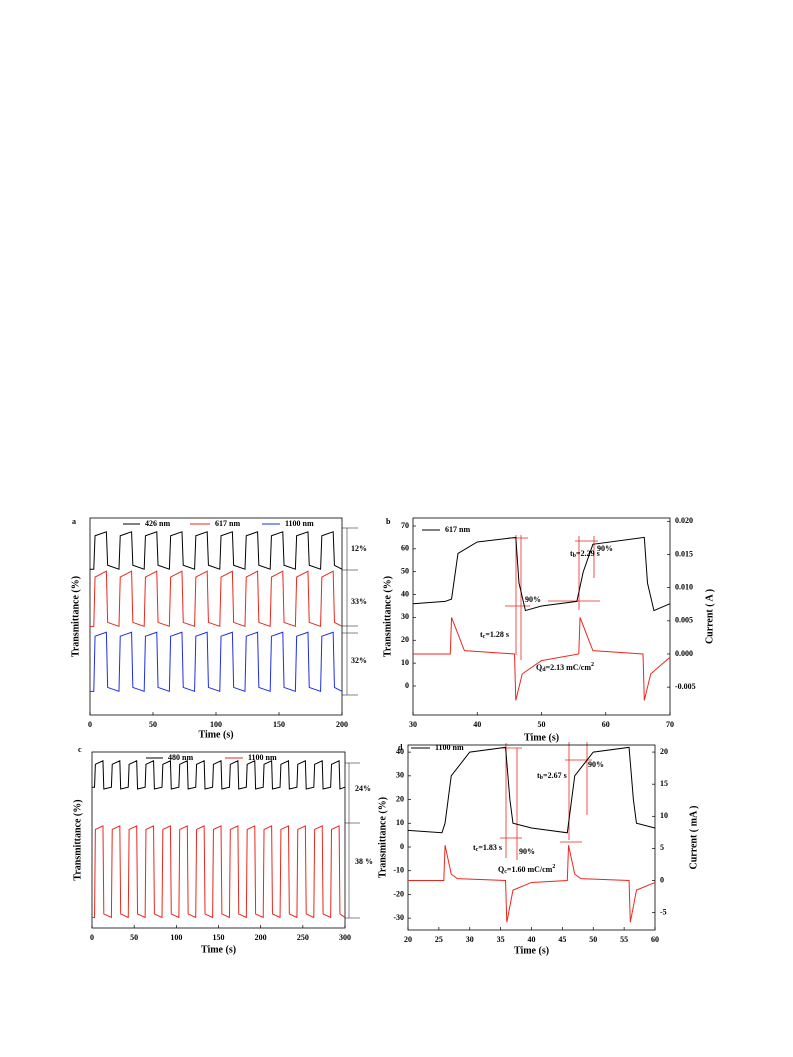 The width and height of the screenshot is (793, 1057). What do you see at coordinates (684, 653) in the screenshot?
I see `y2-tick-label: 0.000` at bounding box center [684, 653].